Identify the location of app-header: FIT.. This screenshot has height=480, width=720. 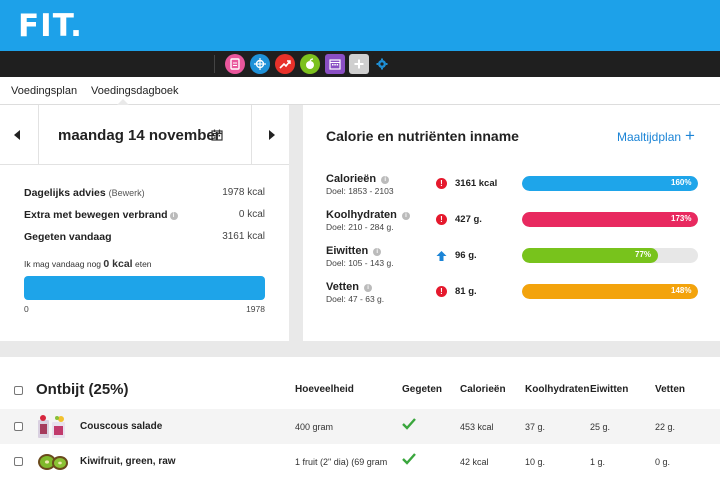
(360, 25).